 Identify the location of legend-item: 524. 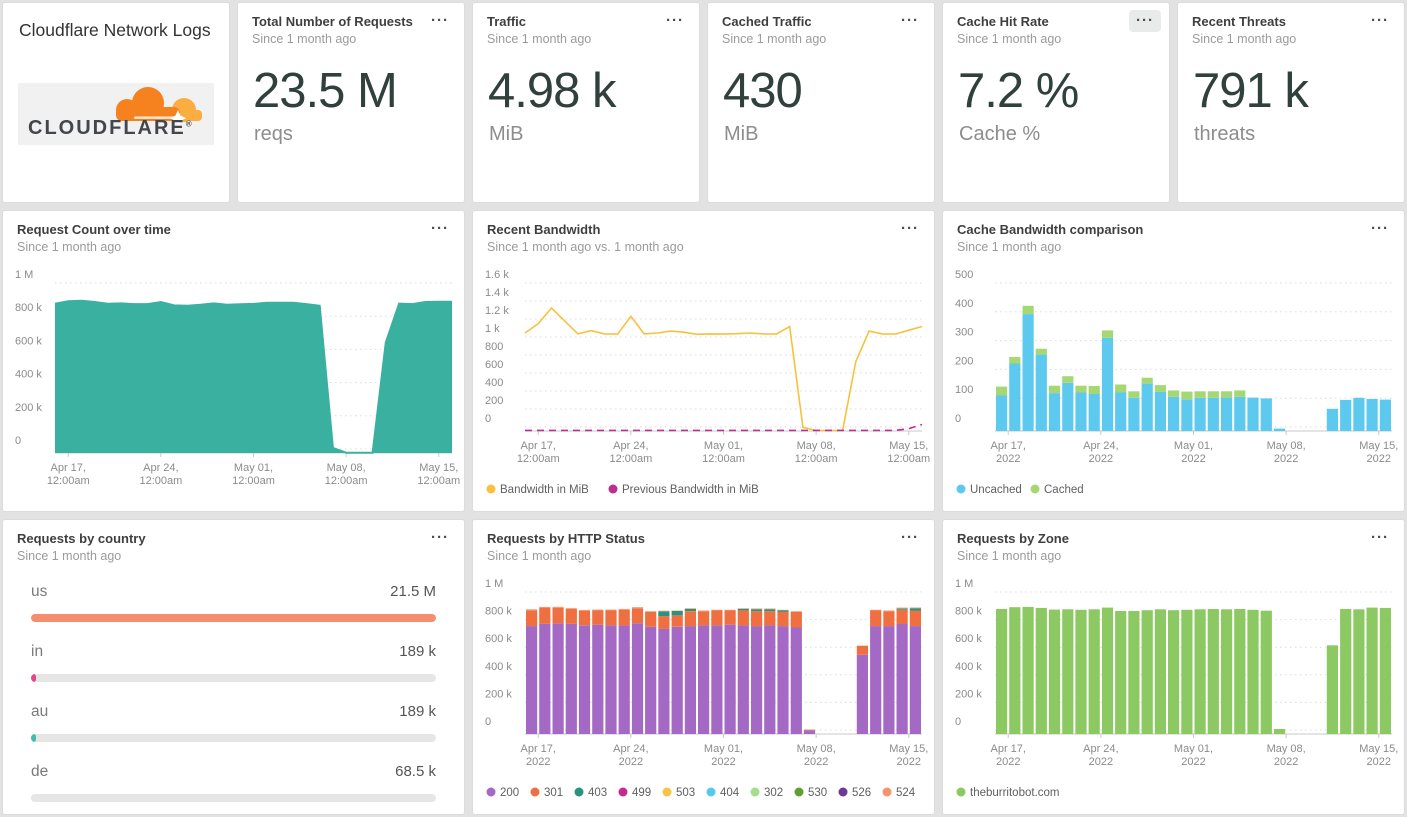
(899, 793).